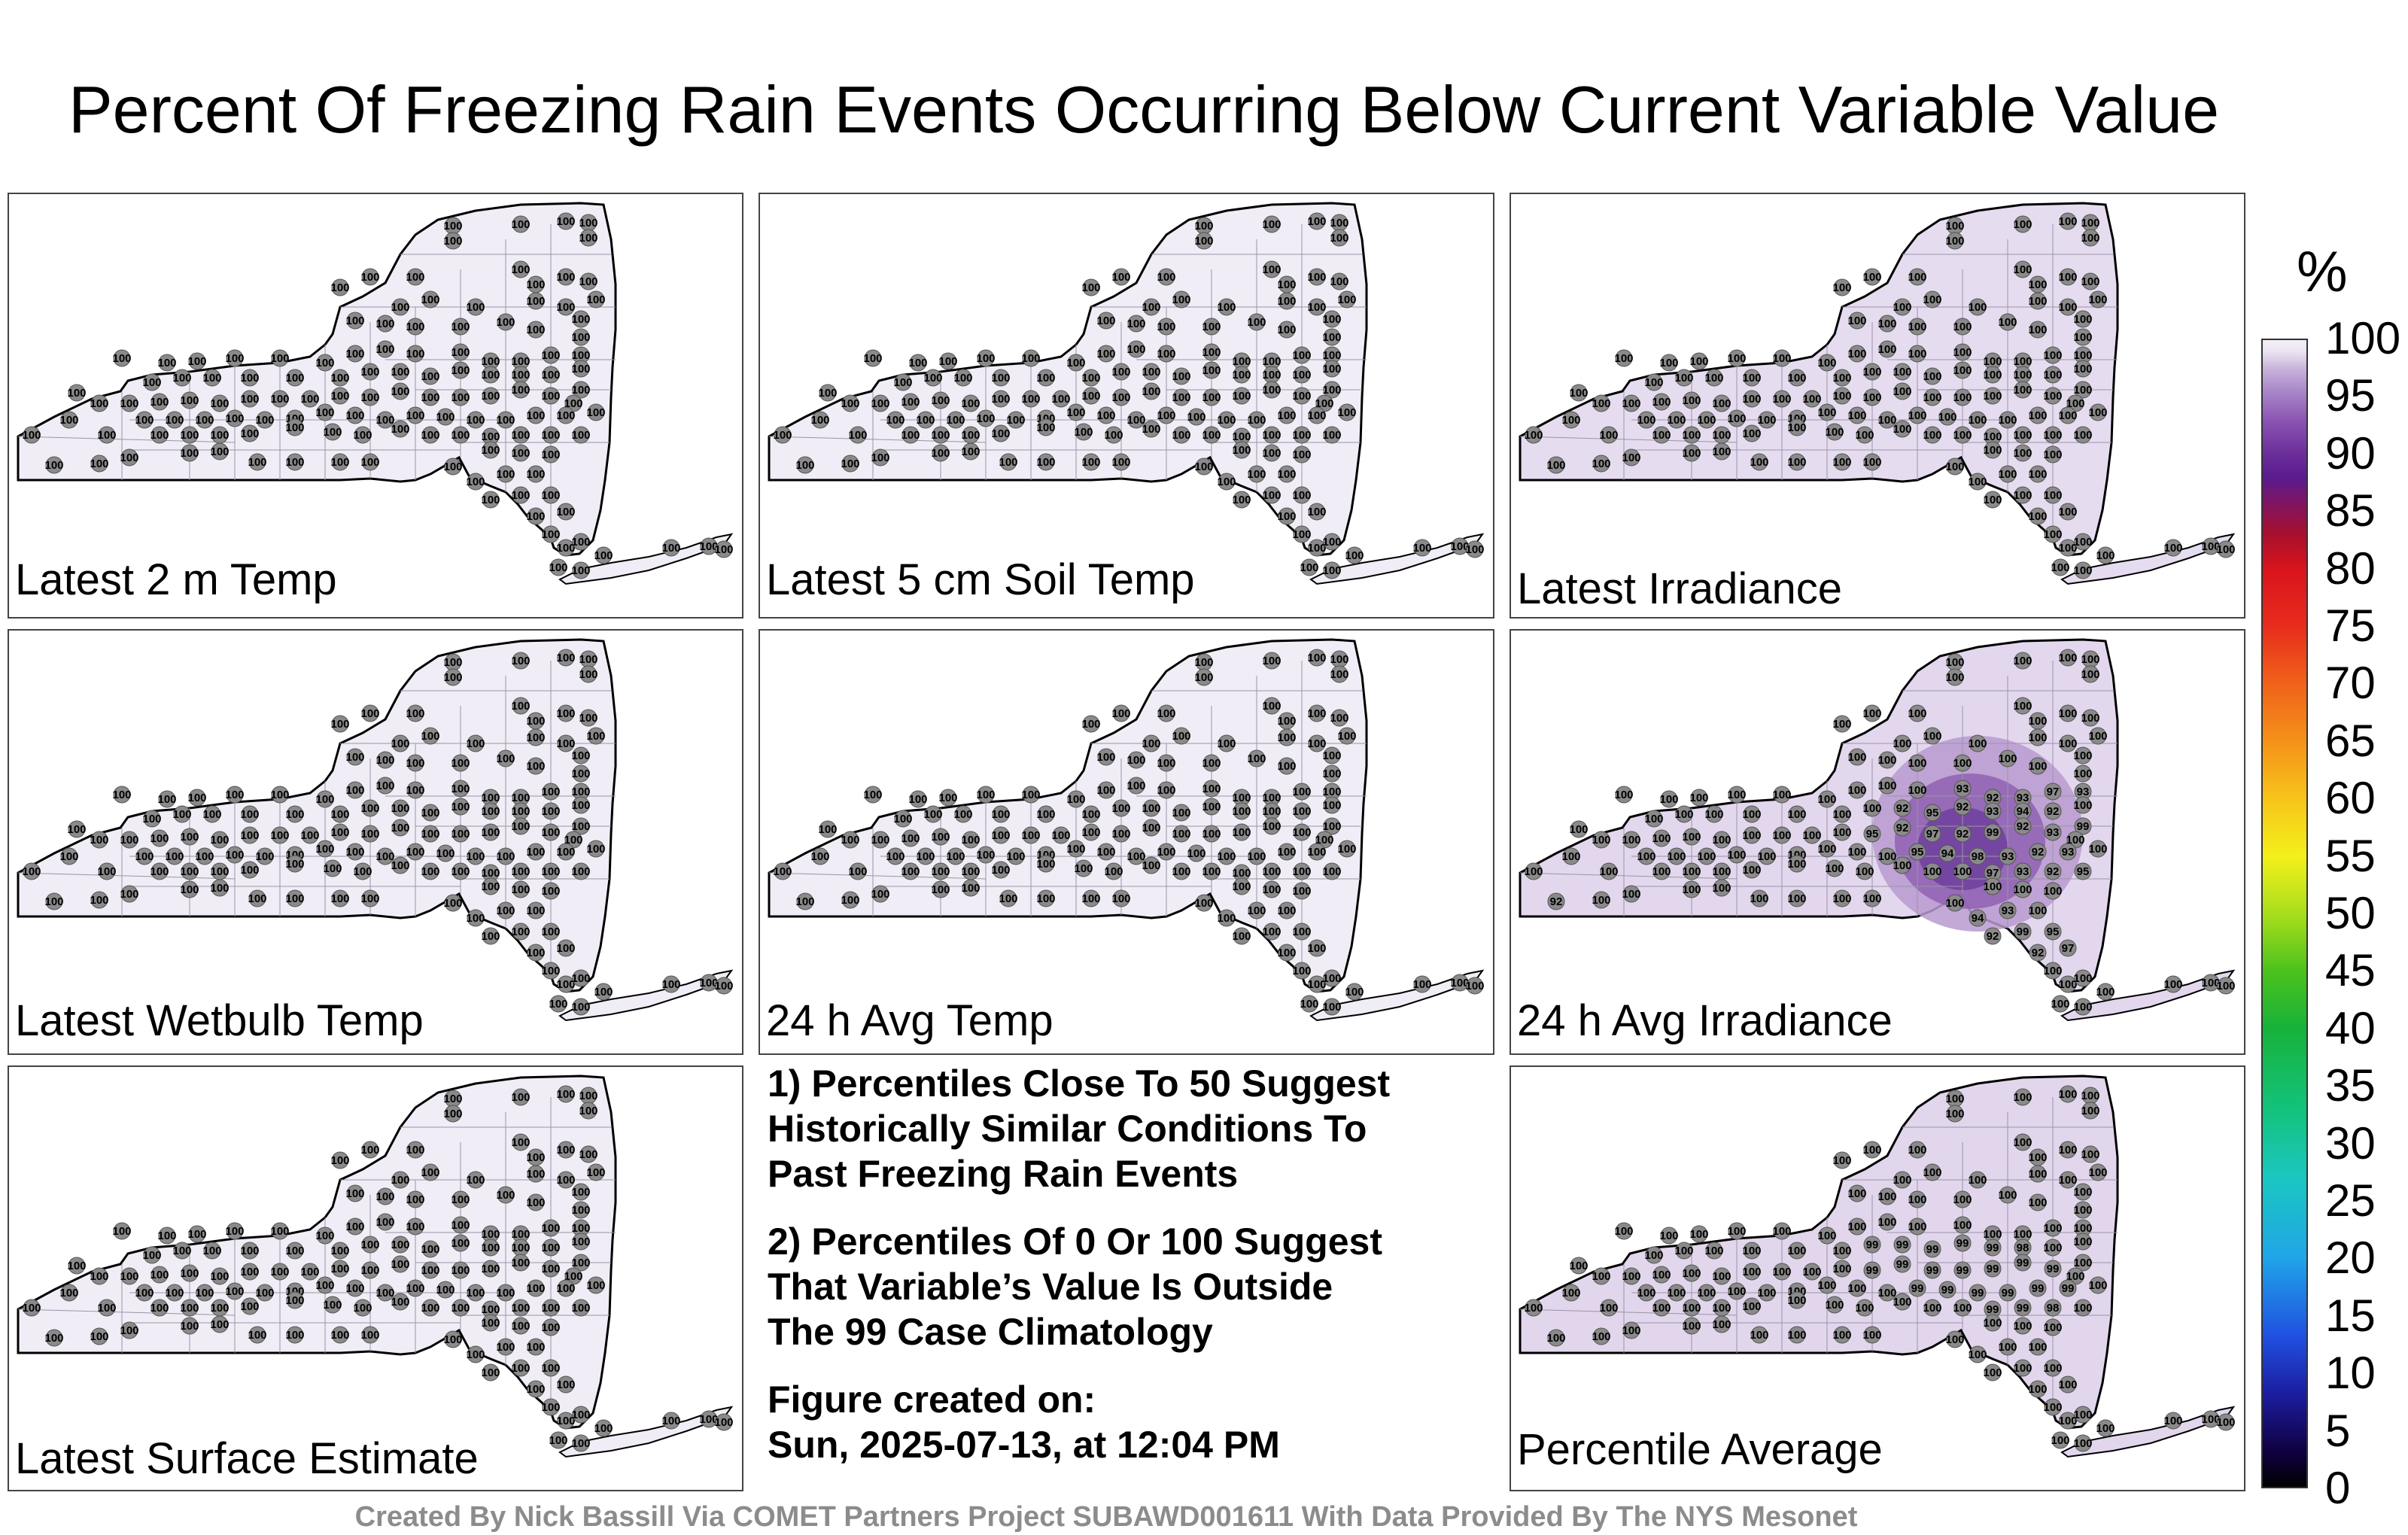 This screenshot has height=1535, width=2408. I want to click on colorbar-tick-label: 25, so click(2350, 1200).